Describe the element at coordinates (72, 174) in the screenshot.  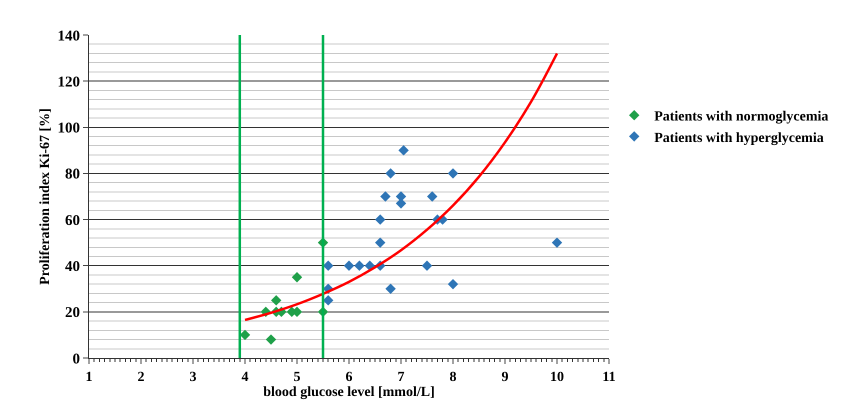
I see `y-tick-label: 80` at that location.